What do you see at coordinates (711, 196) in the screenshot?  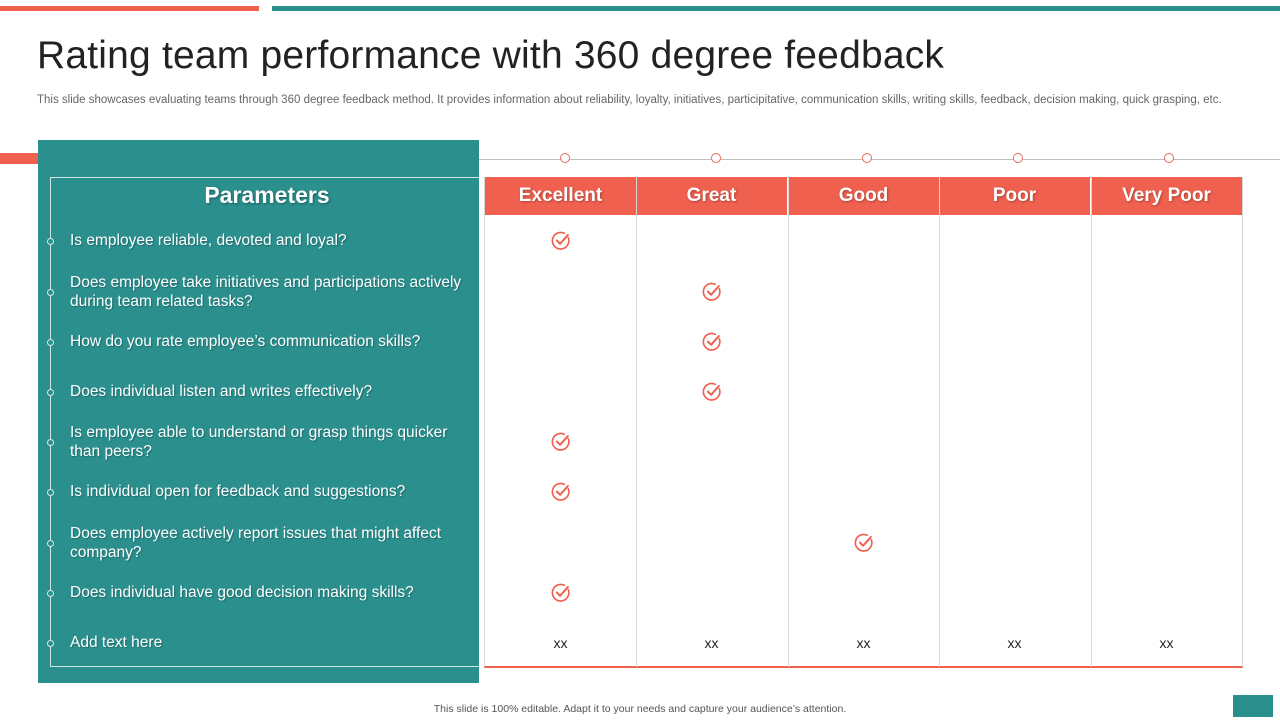 I see `column-header-great: Great` at bounding box center [711, 196].